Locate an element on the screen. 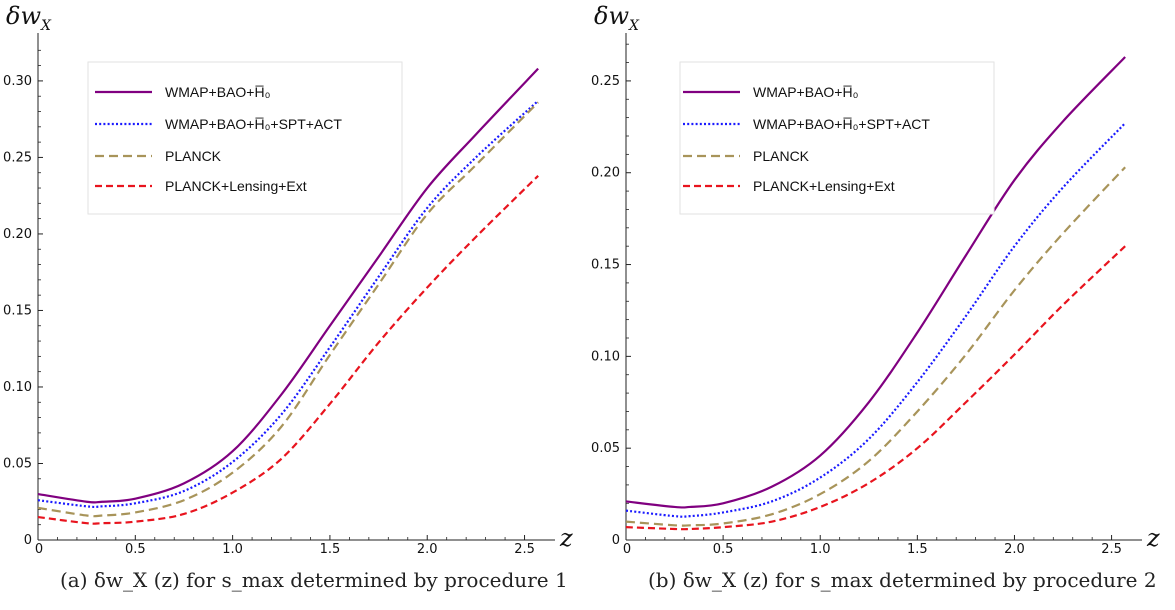 This screenshot has height=610, width=1175. y-axis-label-b: δwX is located at coordinates (617, 18).